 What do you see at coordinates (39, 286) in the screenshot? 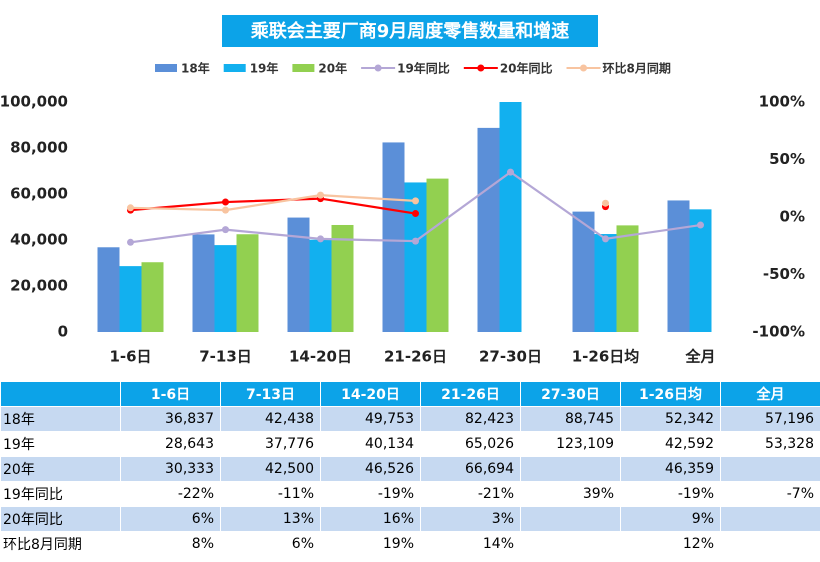
I see `y-tick-label: 20,000` at bounding box center [39, 286].